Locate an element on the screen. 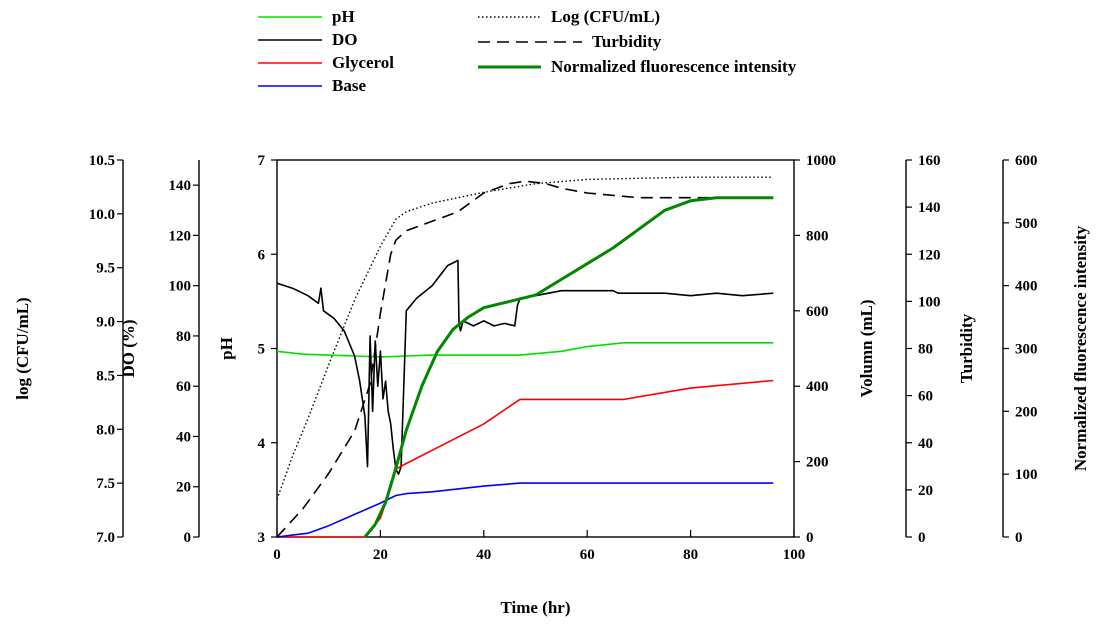 This screenshot has height=628, width=1100. volume-tick-label: 200 is located at coordinates (817, 463).